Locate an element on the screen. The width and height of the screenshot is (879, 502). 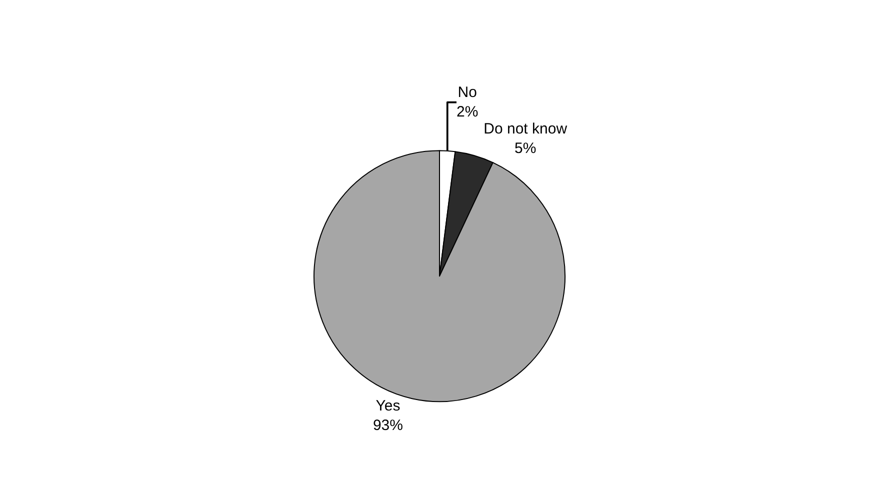
data-label: 5% is located at coordinates (525, 149).